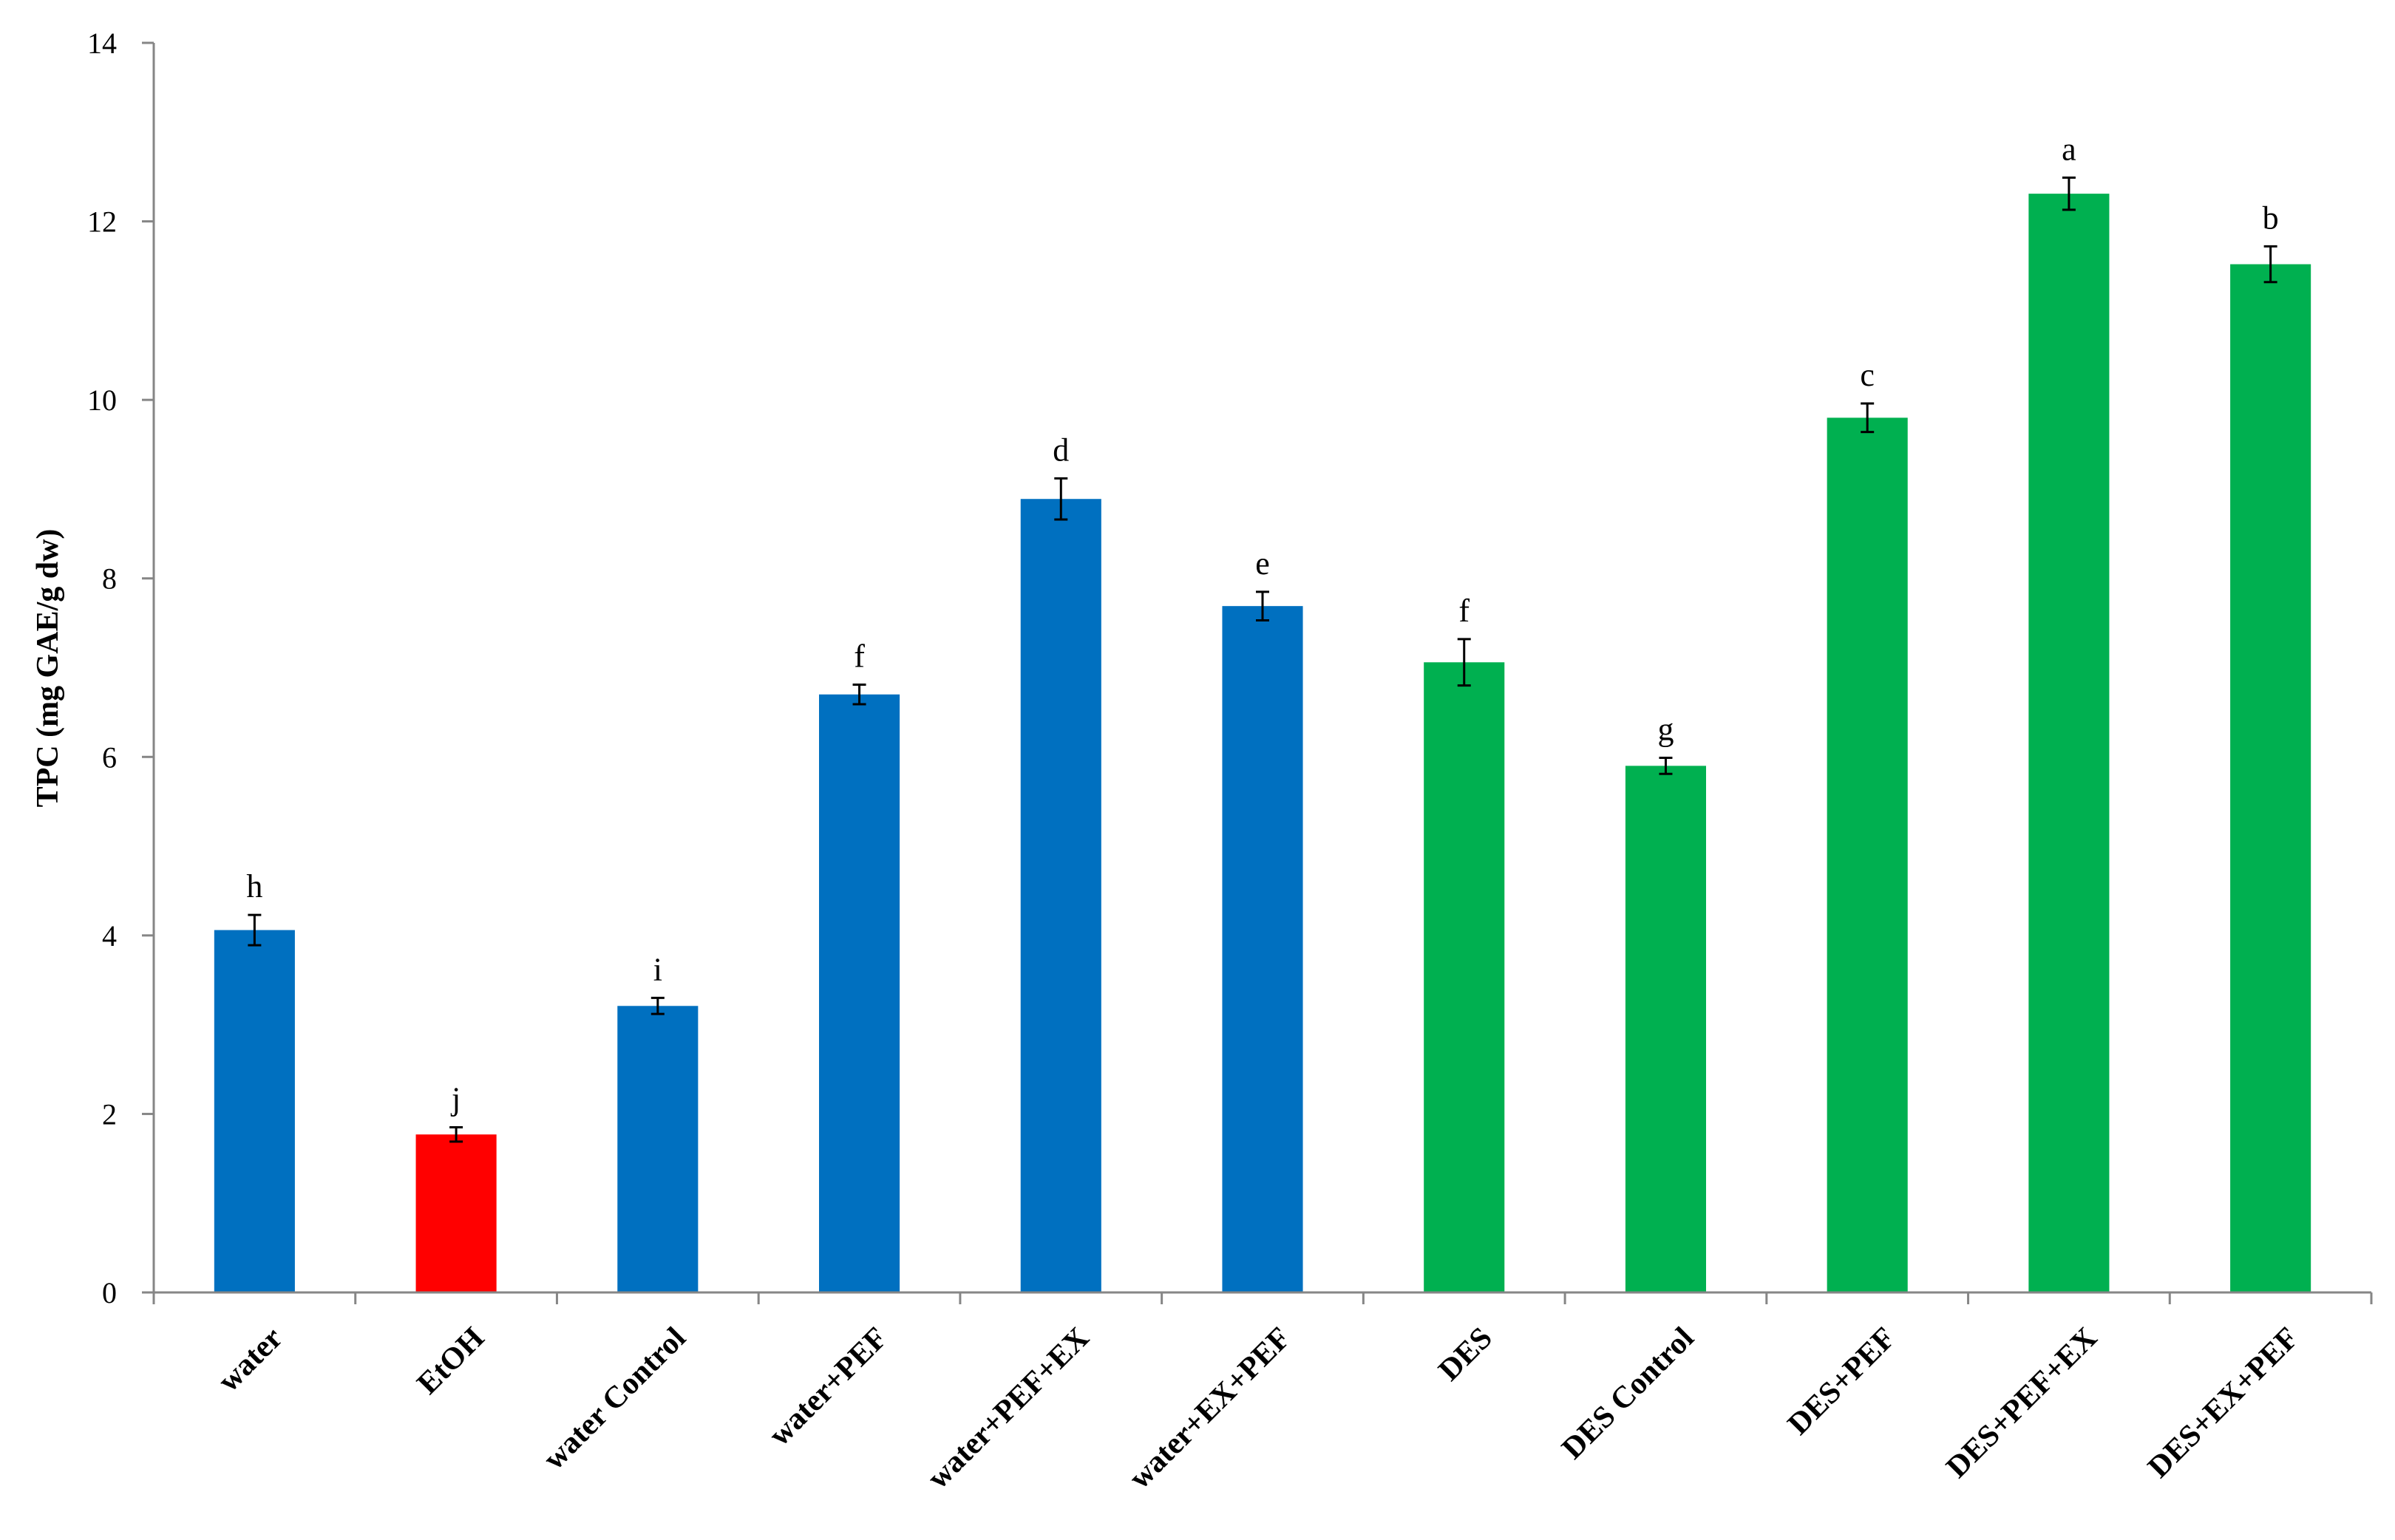  What do you see at coordinates (1867, 855) in the screenshot?
I see `bar-des-pef` at bounding box center [1867, 855].